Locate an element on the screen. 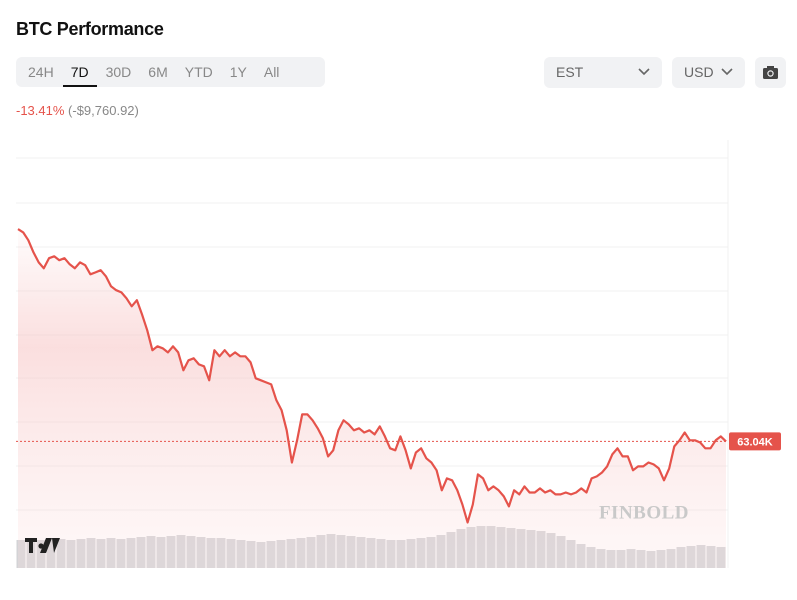  tab: 24H is located at coordinates (41, 72).